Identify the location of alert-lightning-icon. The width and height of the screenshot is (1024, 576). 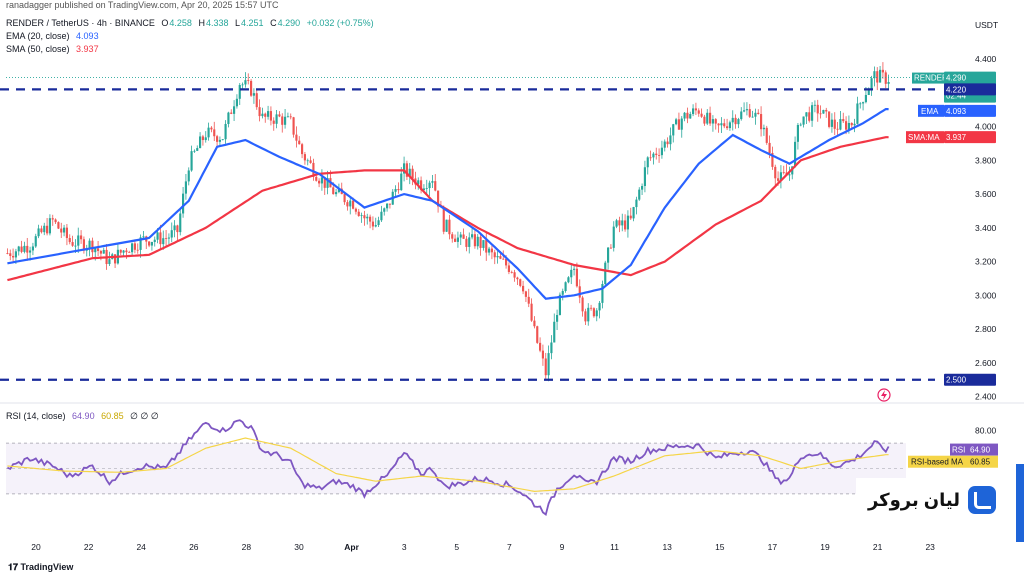
(884, 395).